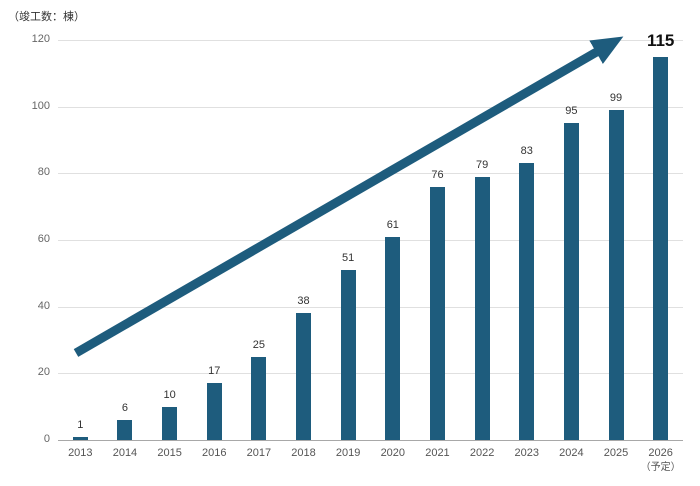 This screenshot has height=486, width=700. I want to click on bar-value-label: 17, so click(214, 371).